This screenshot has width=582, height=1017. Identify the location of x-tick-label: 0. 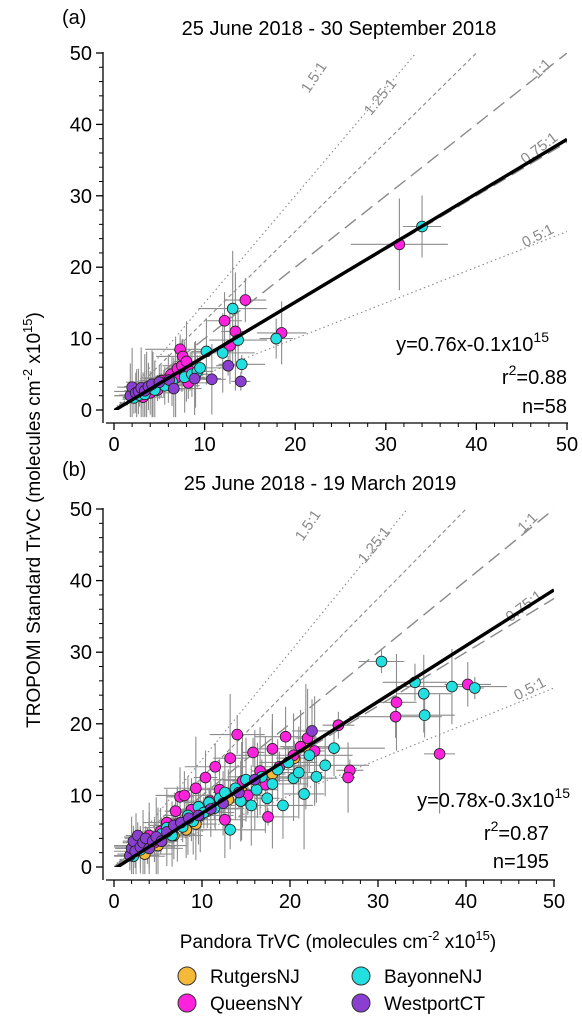
(113, 902).